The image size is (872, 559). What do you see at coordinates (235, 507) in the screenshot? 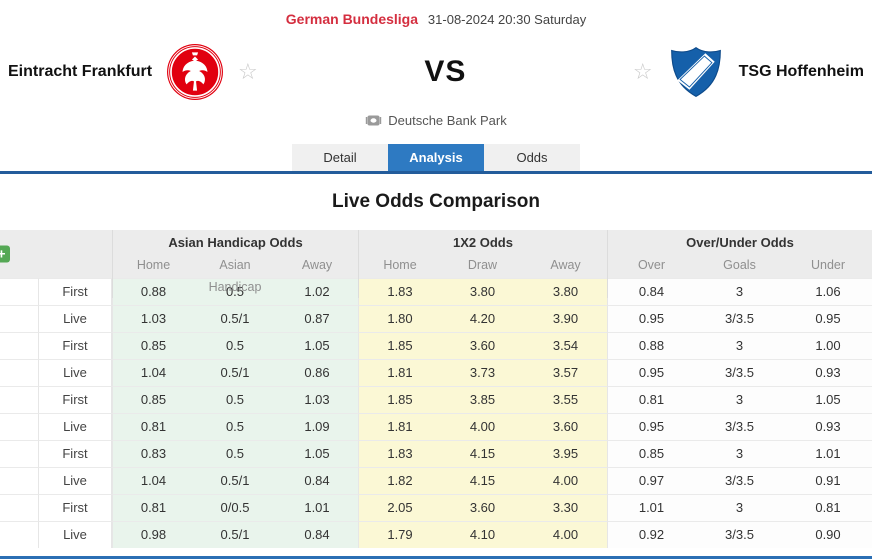
I see `odds-value-cell: 0/0.5` at bounding box center [235, 507].